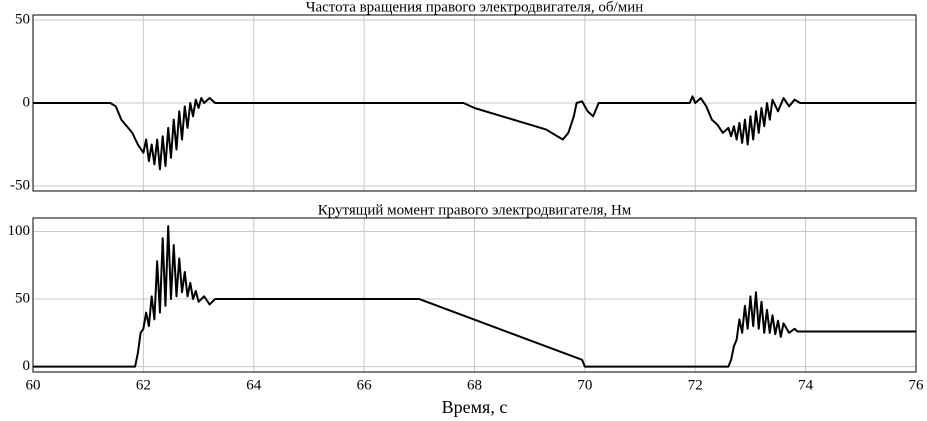 Image resolution: width=927 pixels, height=421 pixels. Describe the element at coordinates (584, 385) in the screenshot. I see `x-tick-label: 70` at that location.